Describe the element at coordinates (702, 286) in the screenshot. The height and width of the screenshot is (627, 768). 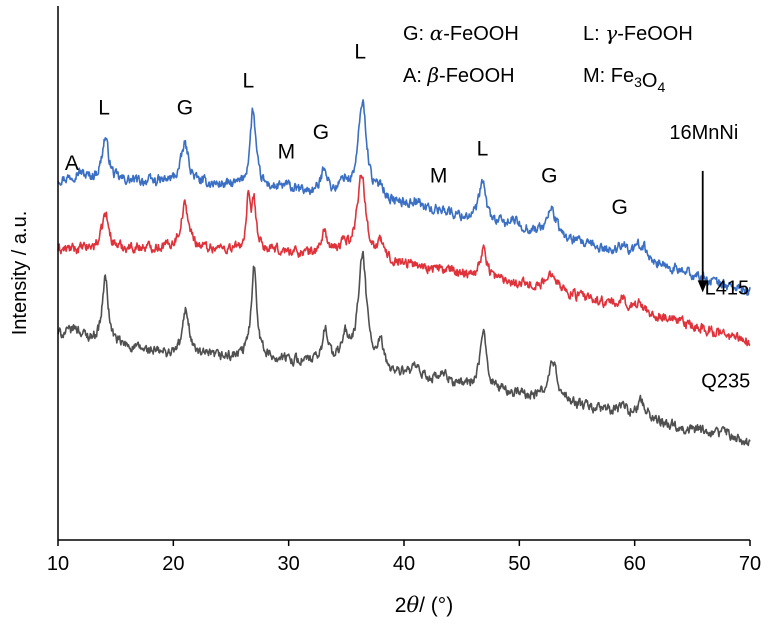
I see `arrow-head` at that location.